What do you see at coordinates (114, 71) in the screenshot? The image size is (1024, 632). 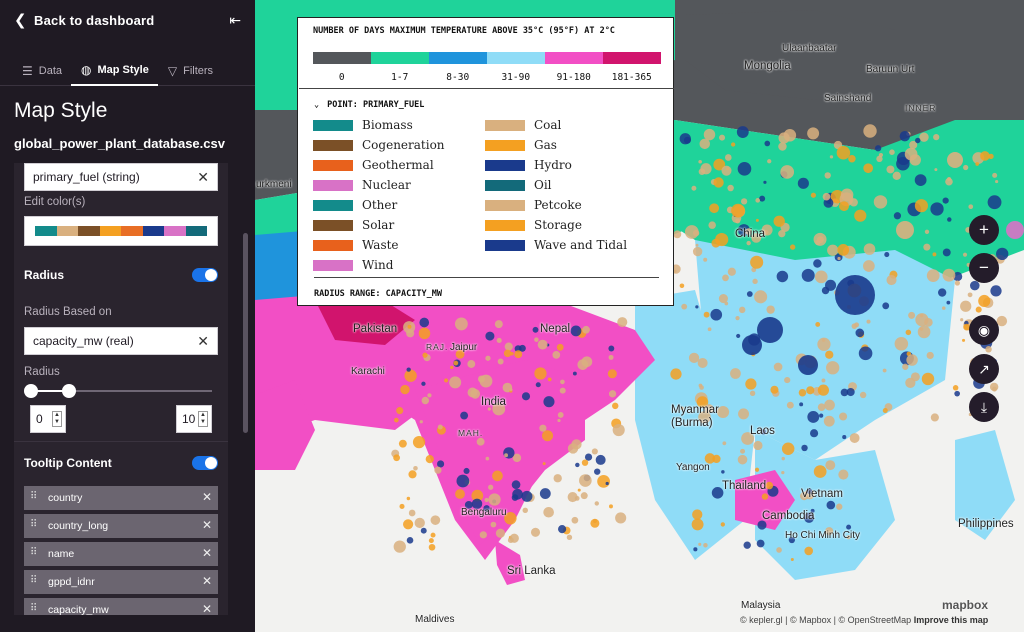 I see `tab-map-style: ◍ Map Style` at bounding box center [114, 71].